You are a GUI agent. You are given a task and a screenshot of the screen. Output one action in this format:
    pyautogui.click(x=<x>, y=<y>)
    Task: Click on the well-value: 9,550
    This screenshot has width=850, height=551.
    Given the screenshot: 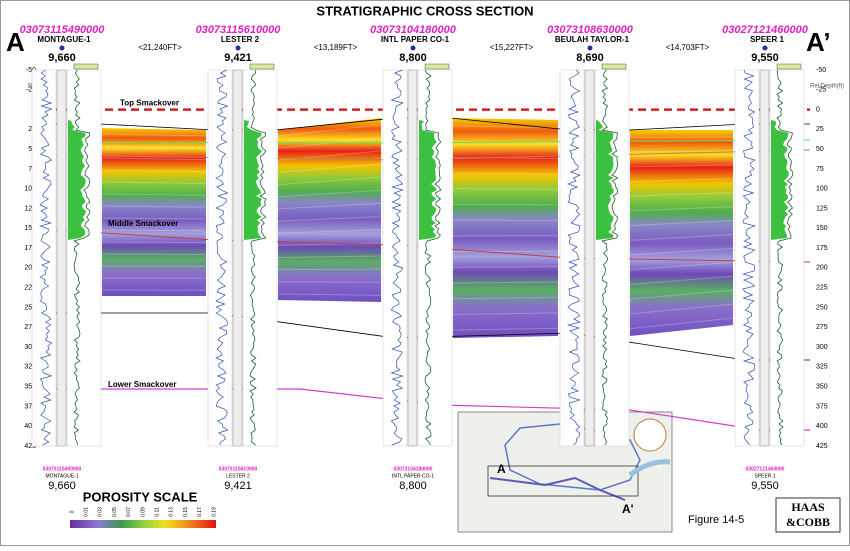 What is the action you would take?
    pyautogui.click(x=765, y=58)
    